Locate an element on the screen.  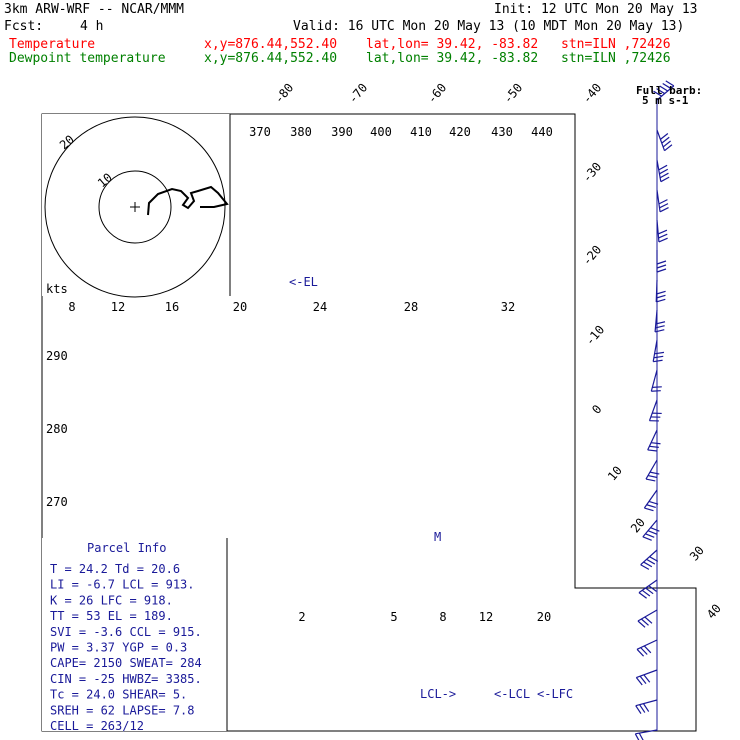
speed-label-20: 20 is located at coordinates (240, 307).